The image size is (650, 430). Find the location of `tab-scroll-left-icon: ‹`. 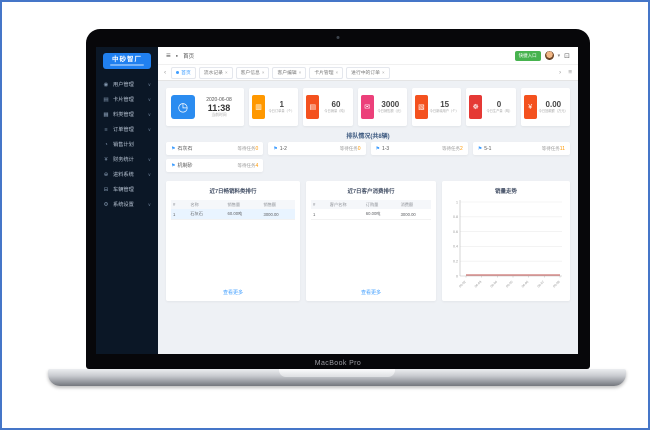

tab-scroll-left-icon: ‹ is located at coordinates (165, 72).